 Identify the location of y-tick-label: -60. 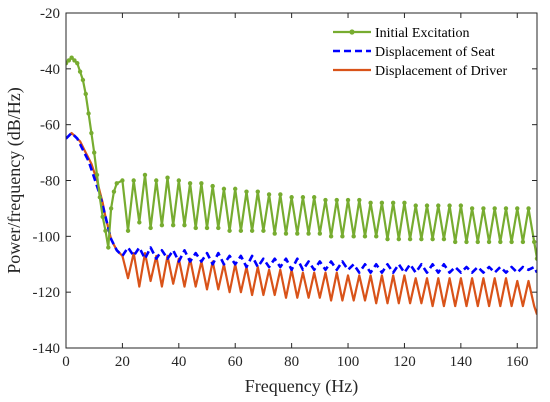
(50, 126).